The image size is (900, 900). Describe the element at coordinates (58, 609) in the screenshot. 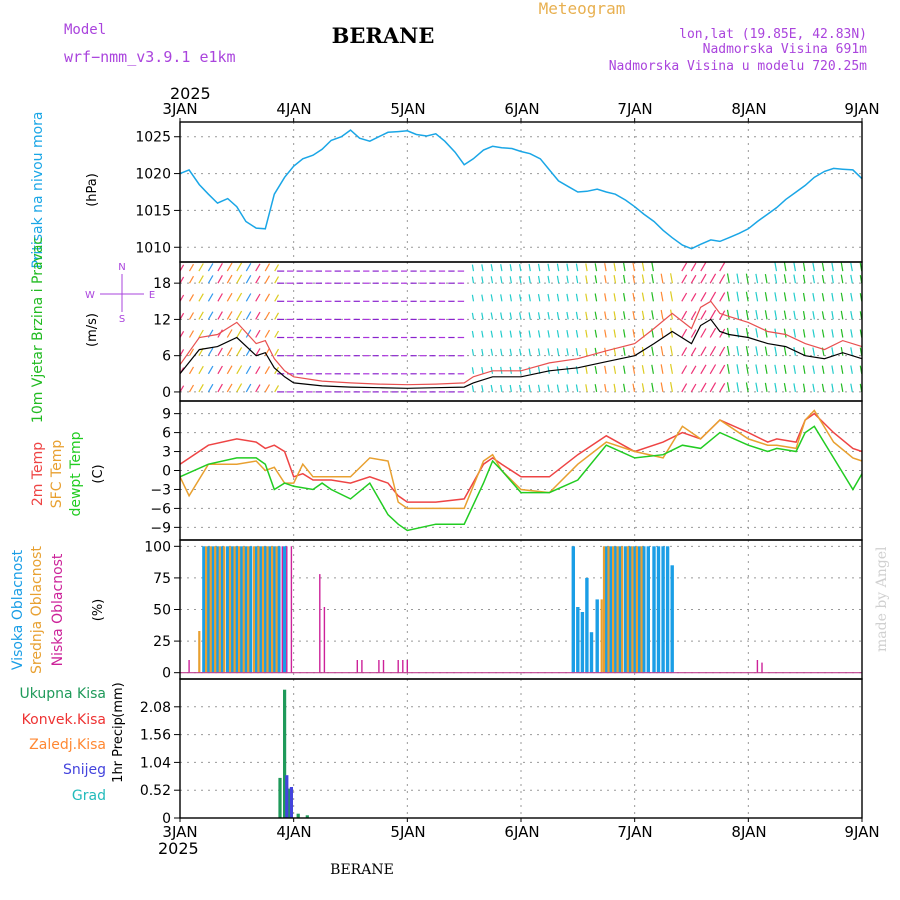

I see `cloud-title-low: Niska Oblacnost` at that location.